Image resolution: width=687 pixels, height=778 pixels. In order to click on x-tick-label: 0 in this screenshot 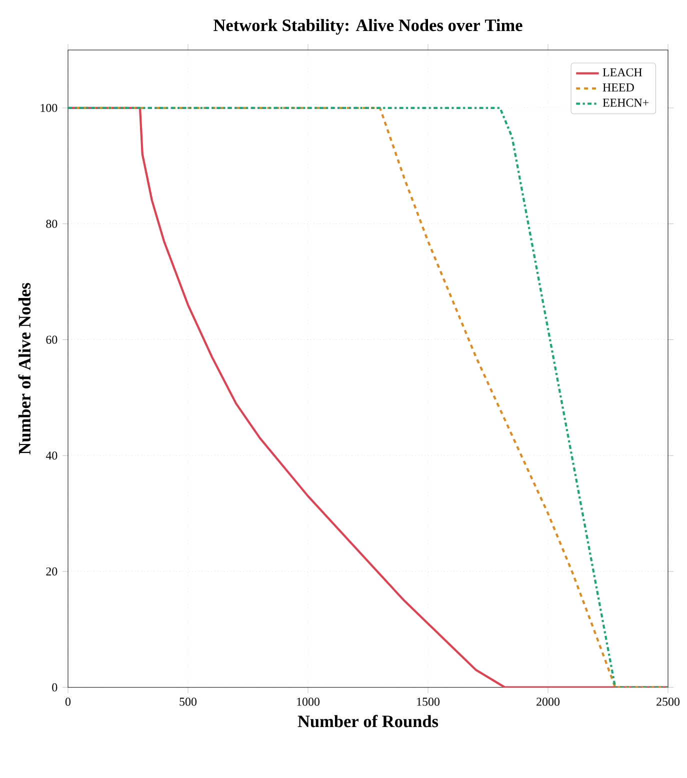, I will do `click(68, 702)`.